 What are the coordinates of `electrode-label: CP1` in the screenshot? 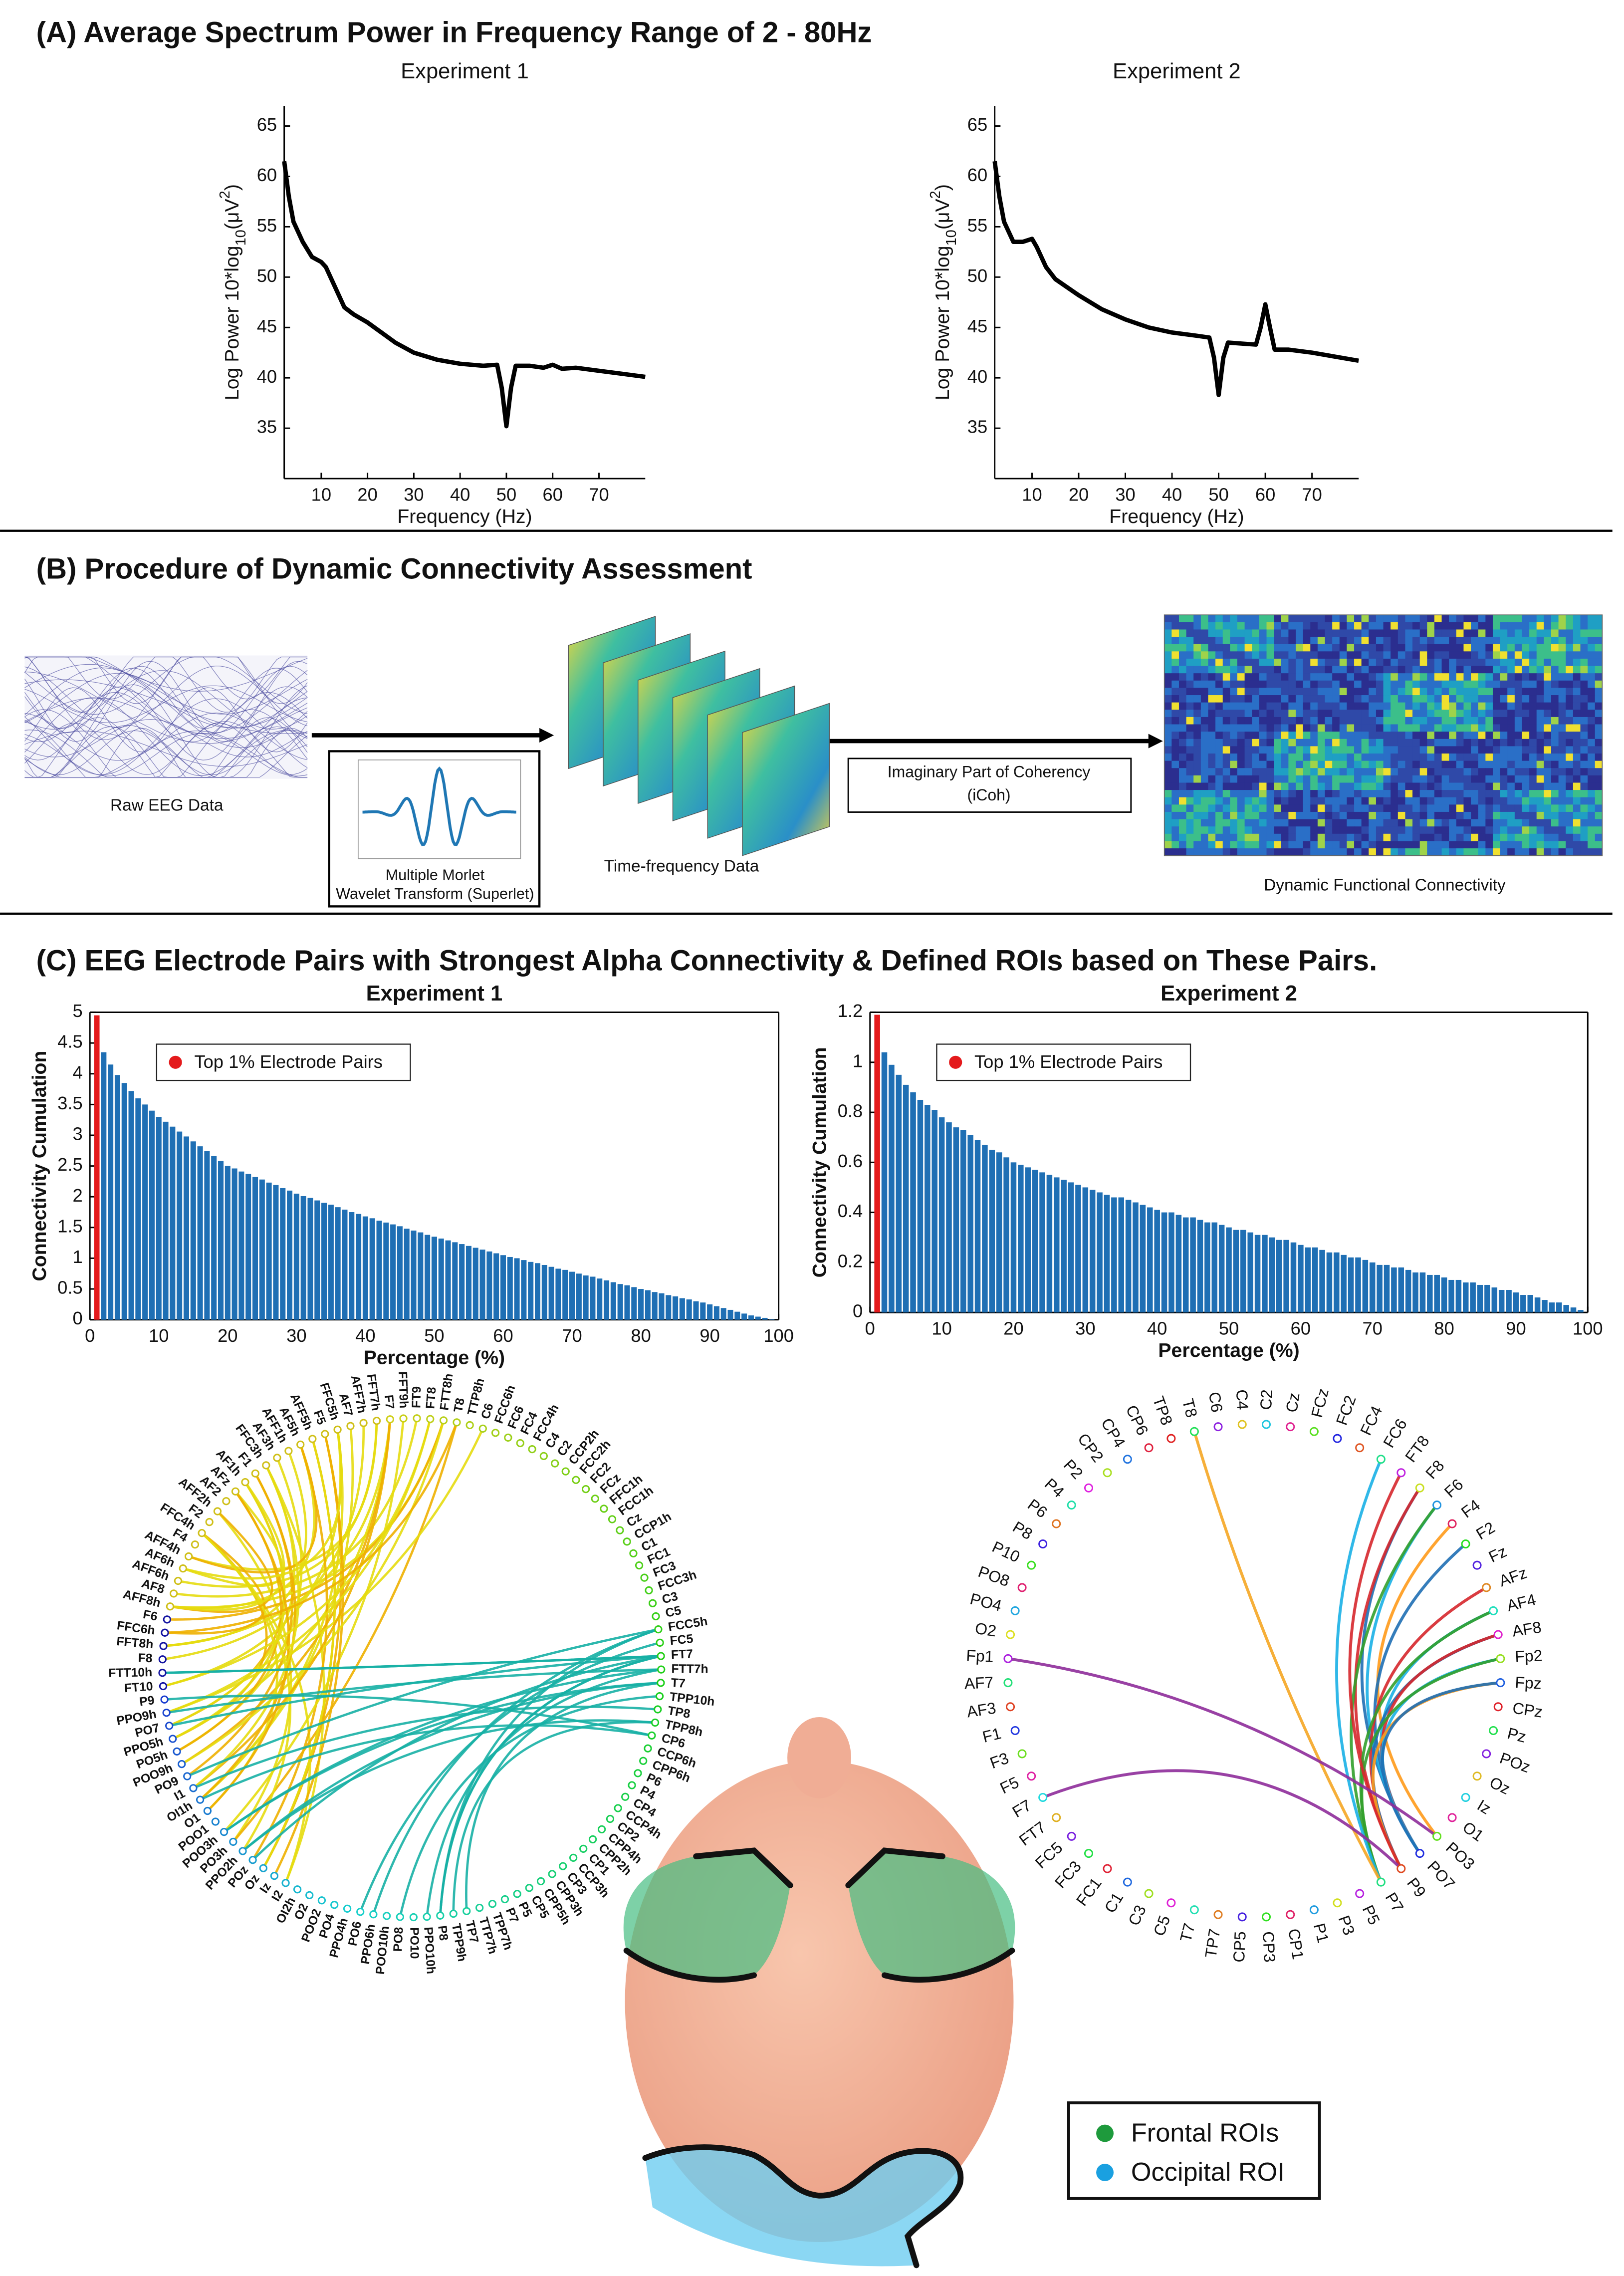 It's located at (1296, 1944).